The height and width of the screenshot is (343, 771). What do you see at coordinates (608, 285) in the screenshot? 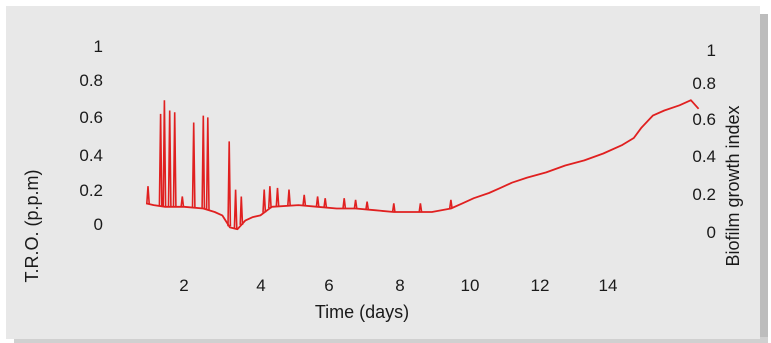
I see `x-tick-label: 14` at bounding box center [608, 285].